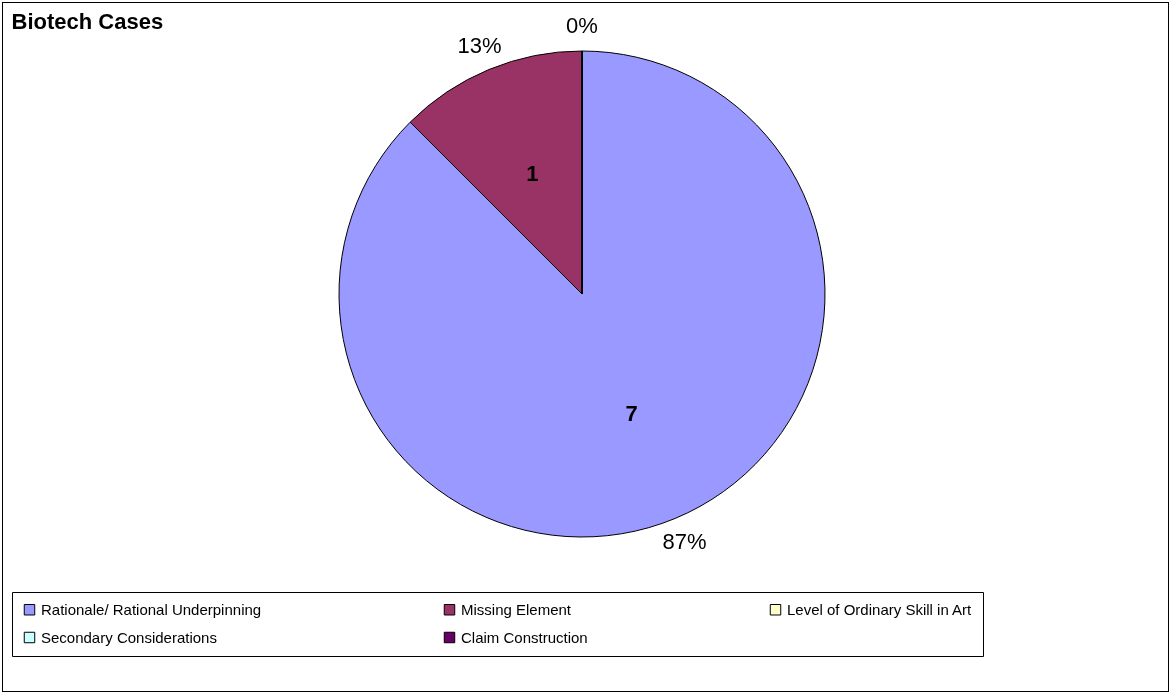  What do you see at coordinates (684, 541) in the screenshot?
I see `text: 87%` at bounding box center [684, 541].